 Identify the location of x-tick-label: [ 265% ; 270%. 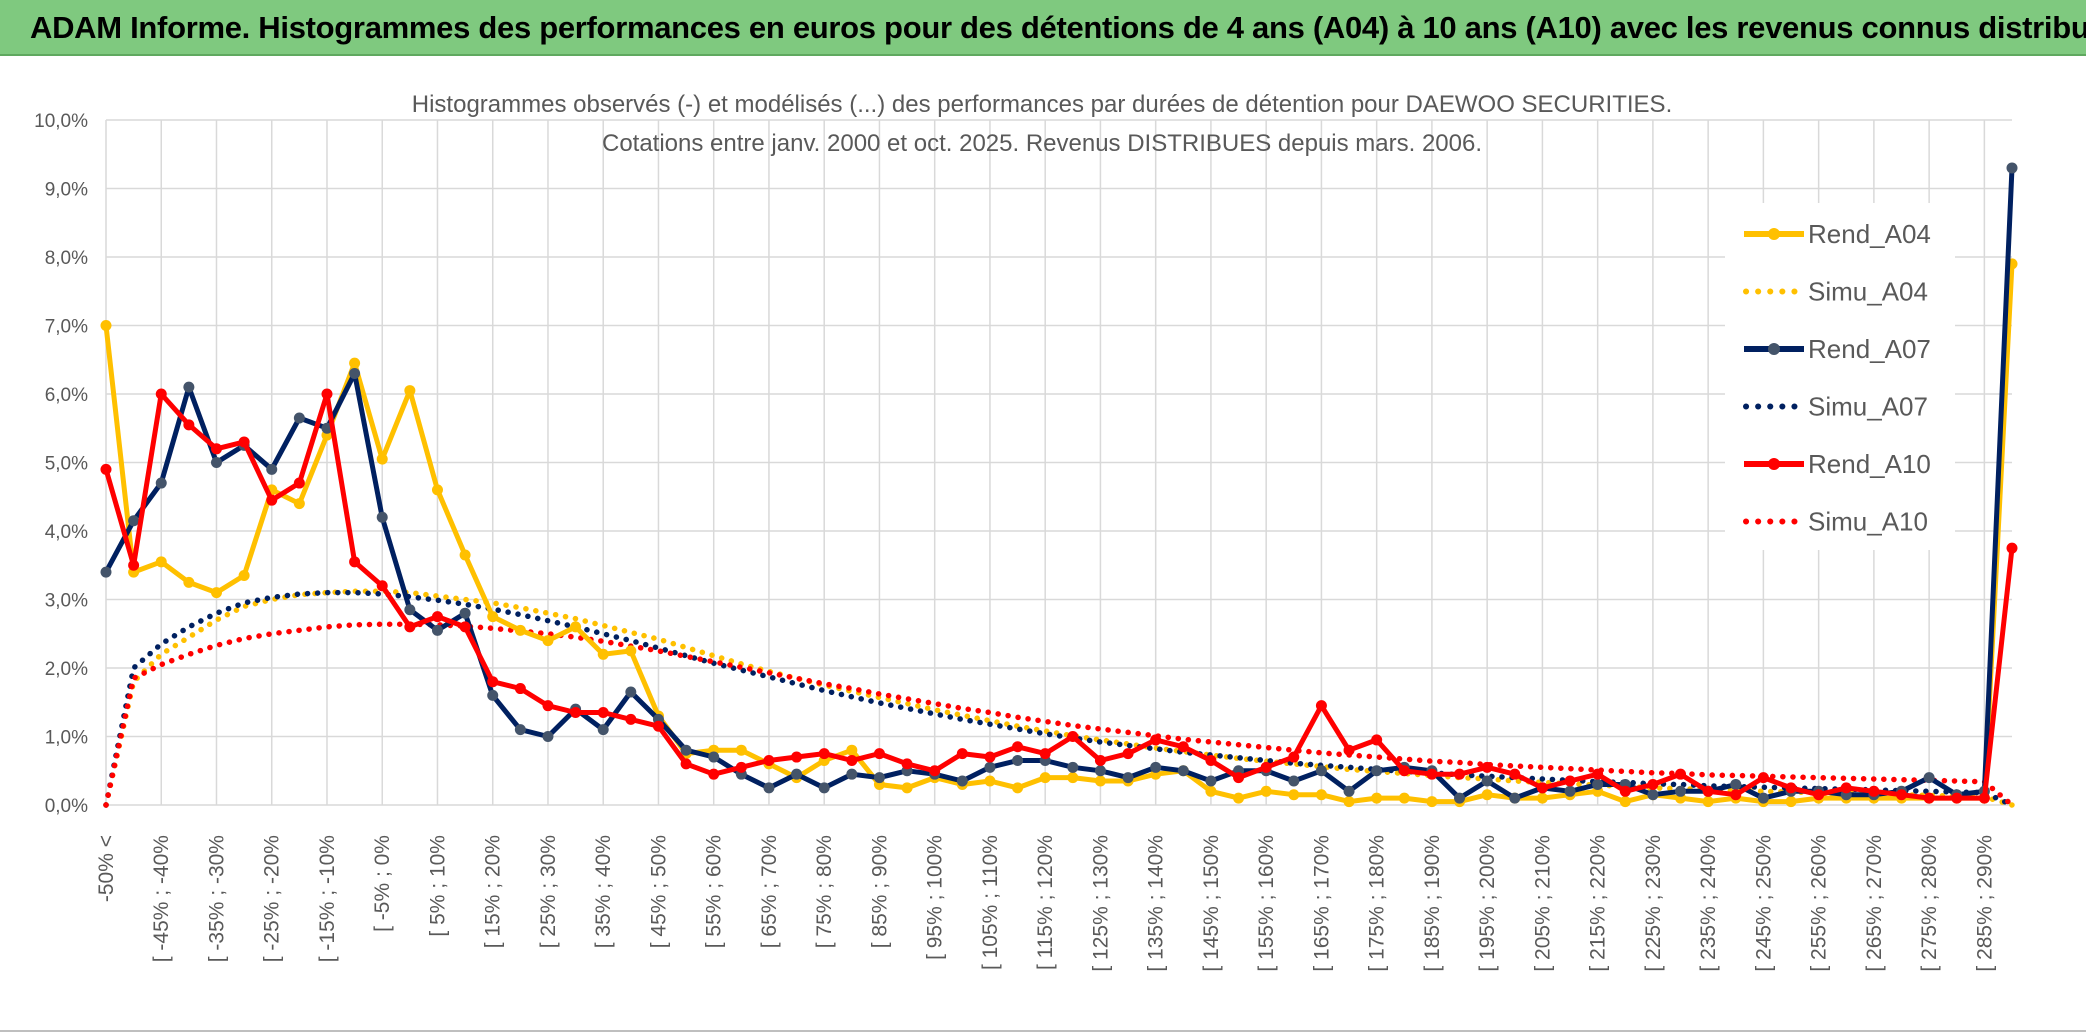
(1874, 903).